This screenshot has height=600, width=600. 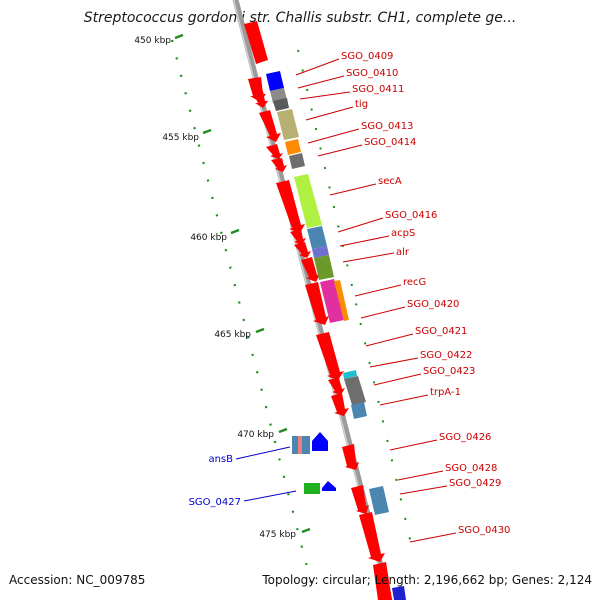 What do you see at coordinates (449, 371) in the screenshot?
I see `gene-label: SGO_0423` at bounding box center [449, 371].